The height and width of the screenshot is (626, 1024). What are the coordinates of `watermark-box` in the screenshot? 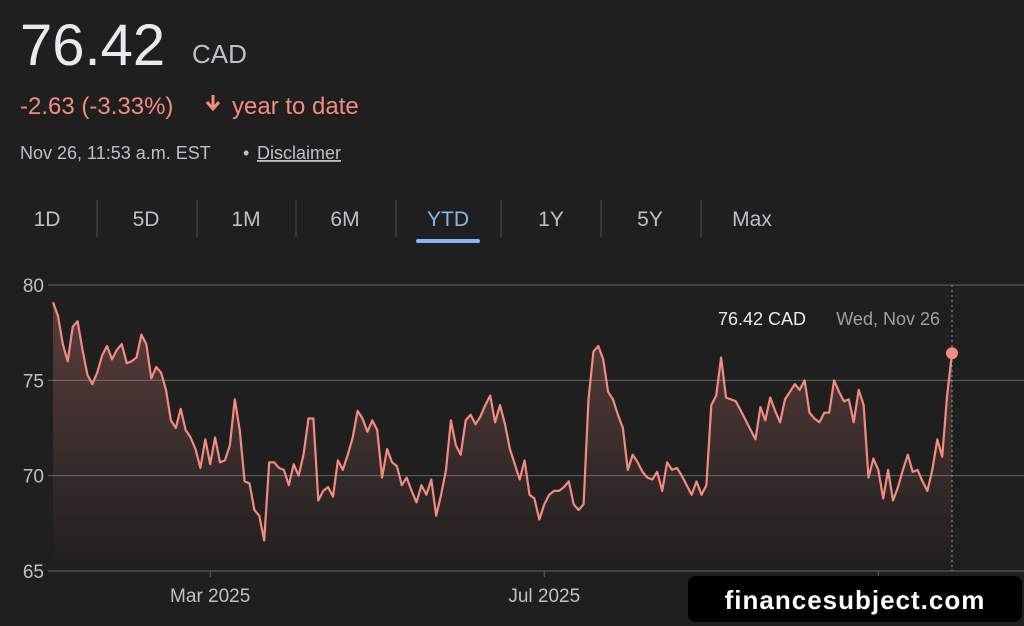 It's located at (855, 599).